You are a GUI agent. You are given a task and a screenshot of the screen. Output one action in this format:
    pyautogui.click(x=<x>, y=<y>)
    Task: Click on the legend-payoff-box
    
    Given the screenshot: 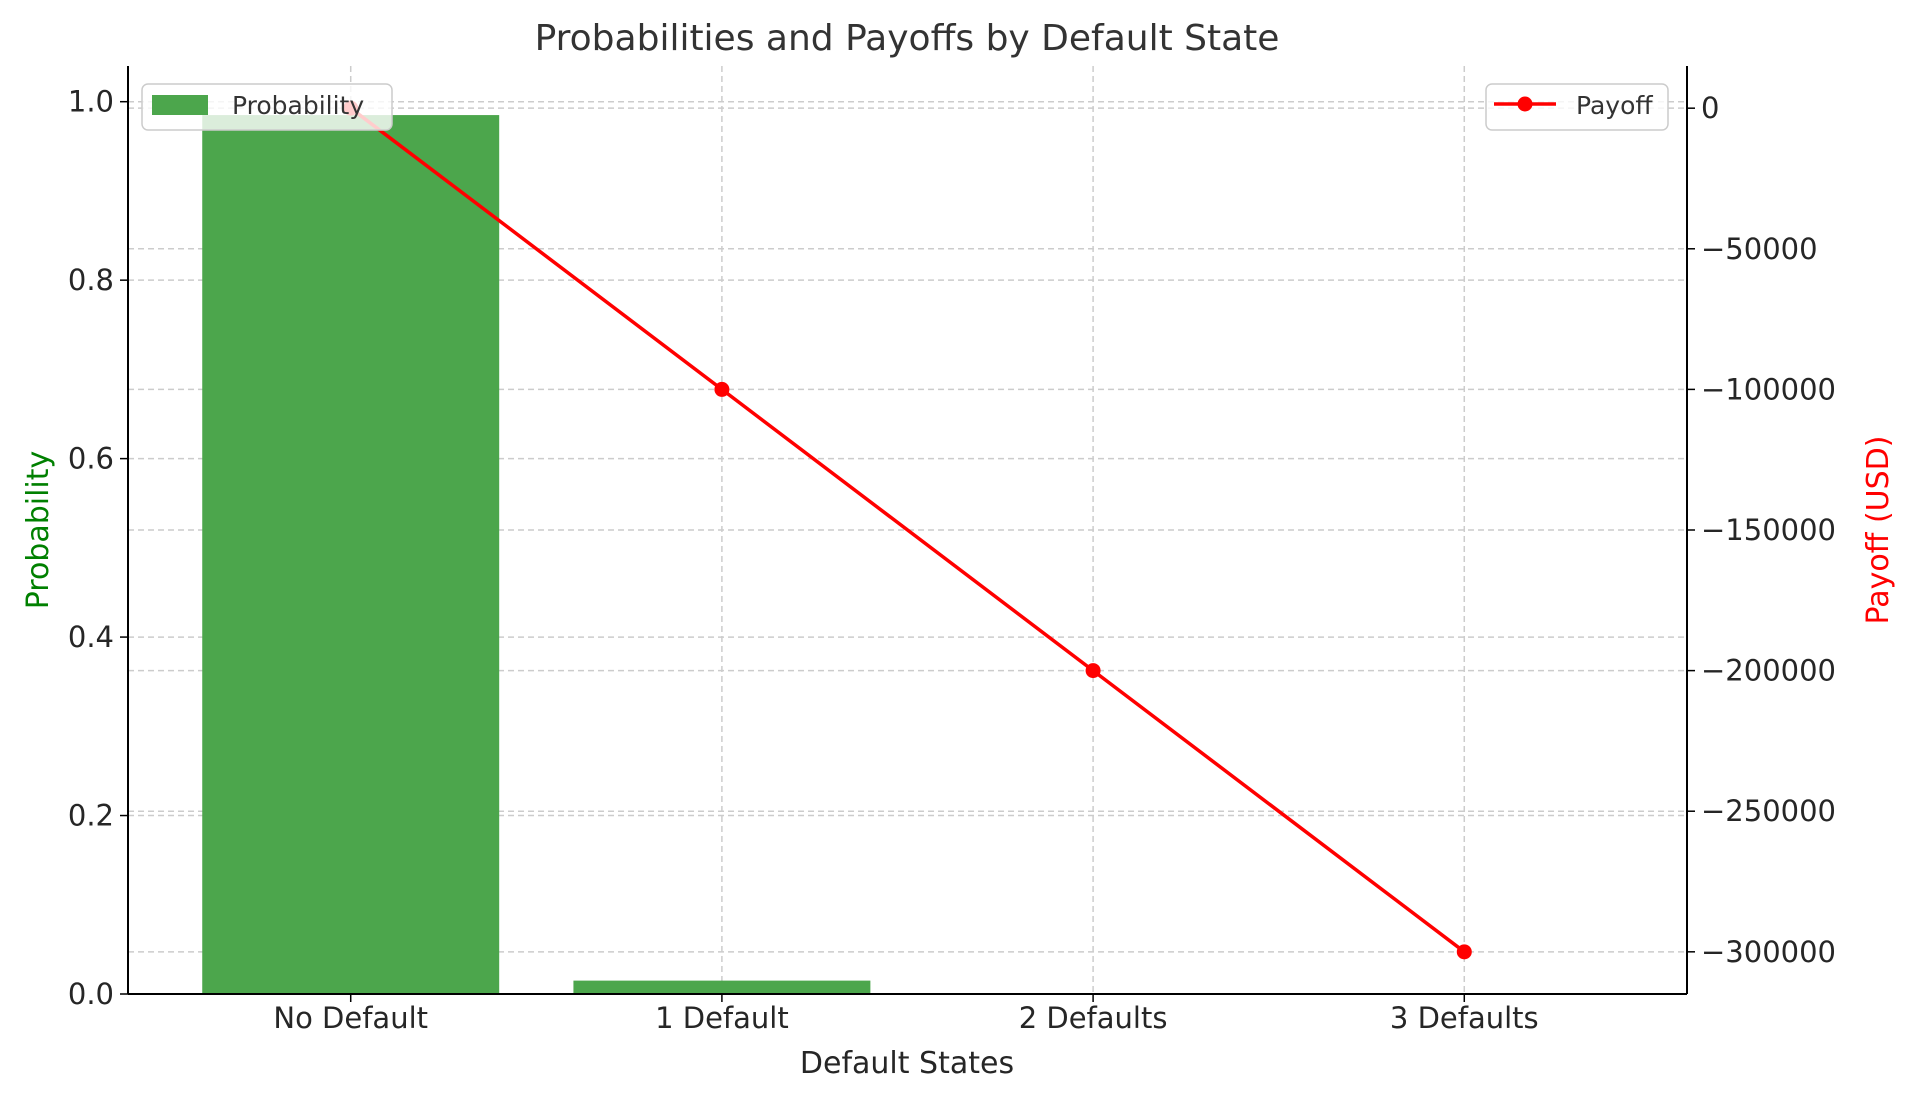 What is the action you would take?
    pyautogui.click(x=1577, y=107)
    